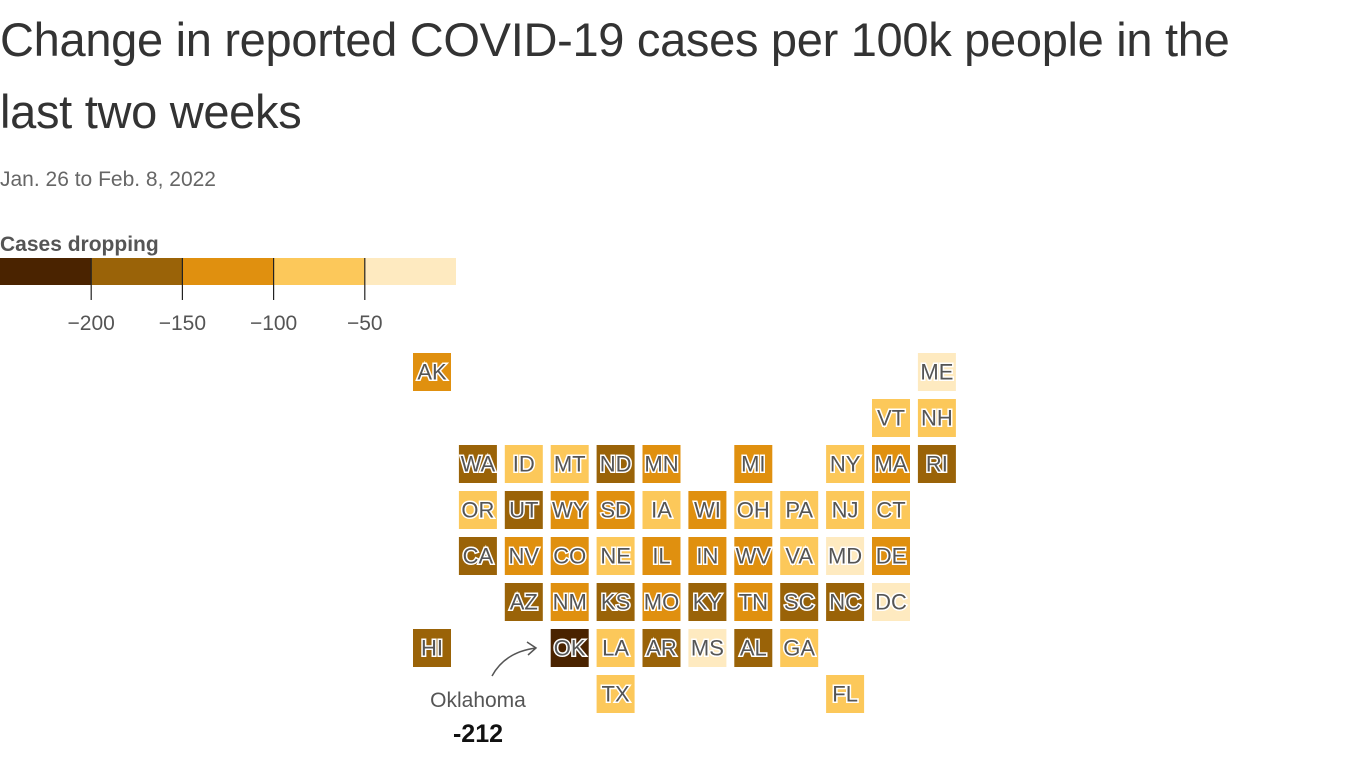  What do you see at coordinates (365, 323) in the screenshot?
I see `legend-tick-label: −50` at bounding box center [365, 323].